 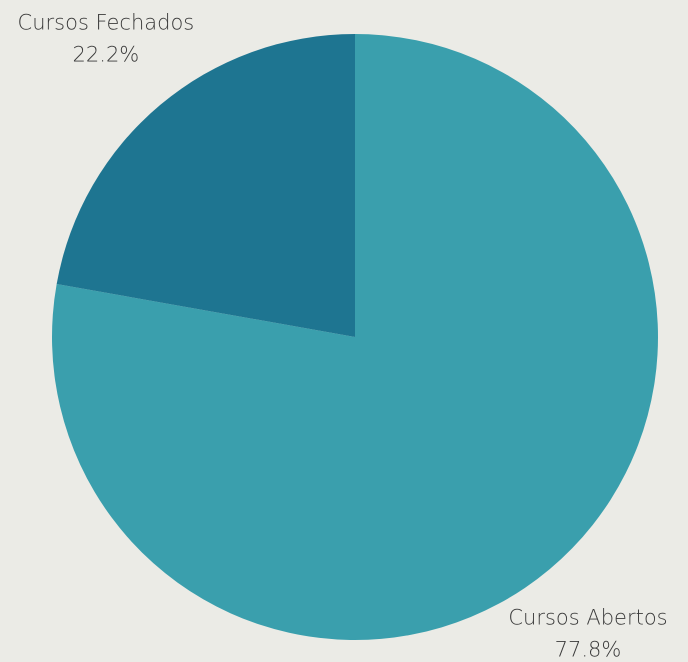 I want to click on slice-label: Cursos Abertos, so click(x=587, y=617).